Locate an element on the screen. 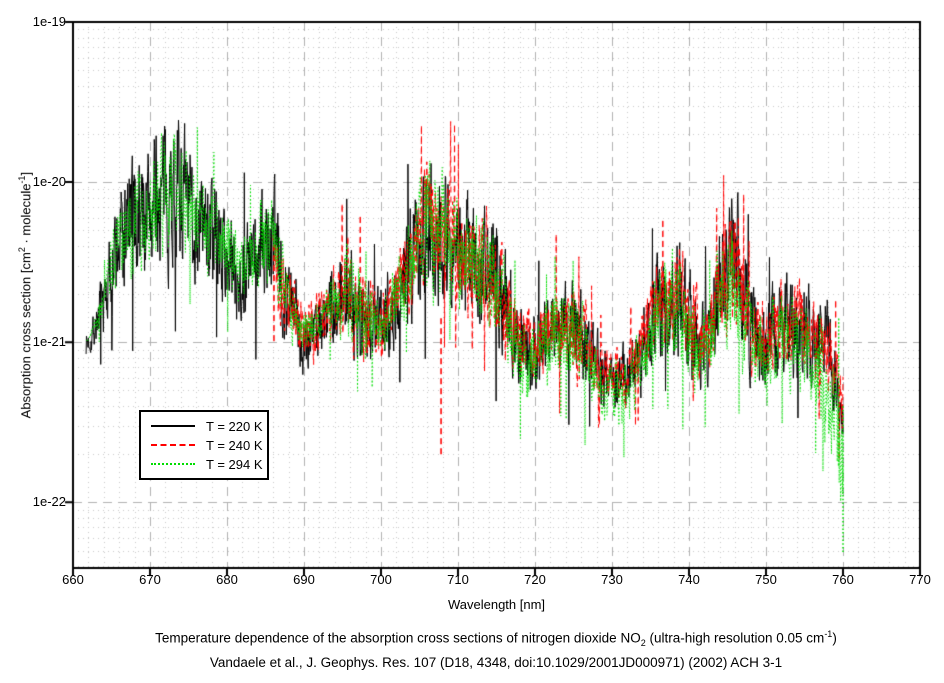 This screenshot has height=683, width=944. legend-item-220k: T = 220 K is located at coordinates (209, 426).